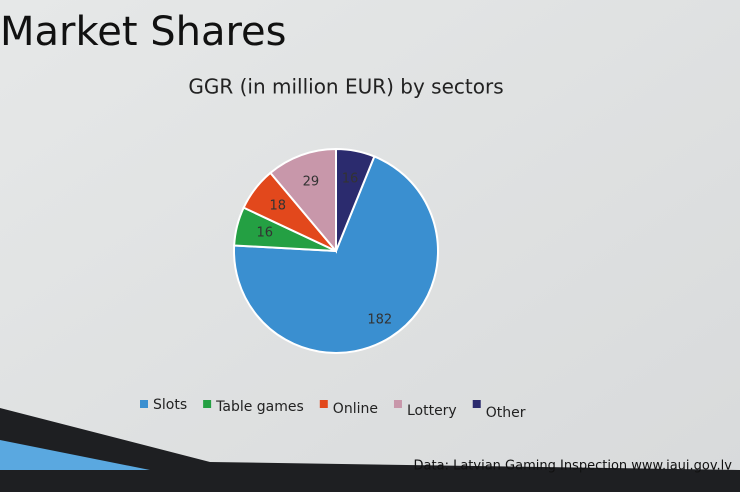 The width and height of the screenshot is (740, 492). Describe the element at coordinates (311, 181) in the screenshot. I see `data-label: 29` at that location.